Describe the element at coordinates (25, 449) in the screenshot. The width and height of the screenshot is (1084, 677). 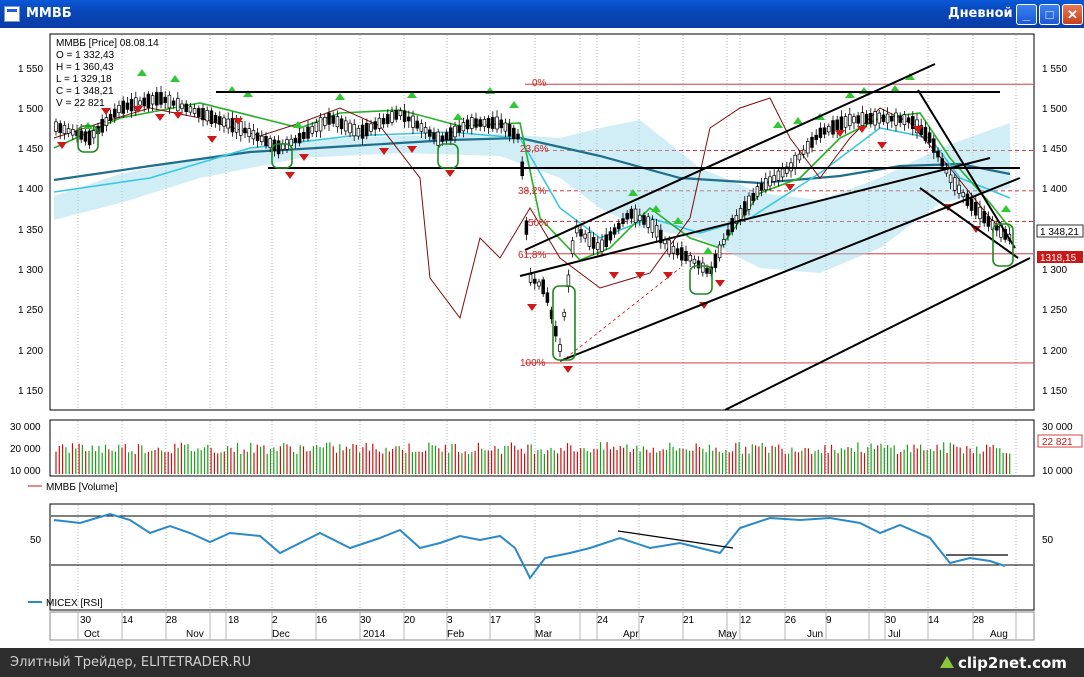
I see `volume-tick: 20 000` at that location.